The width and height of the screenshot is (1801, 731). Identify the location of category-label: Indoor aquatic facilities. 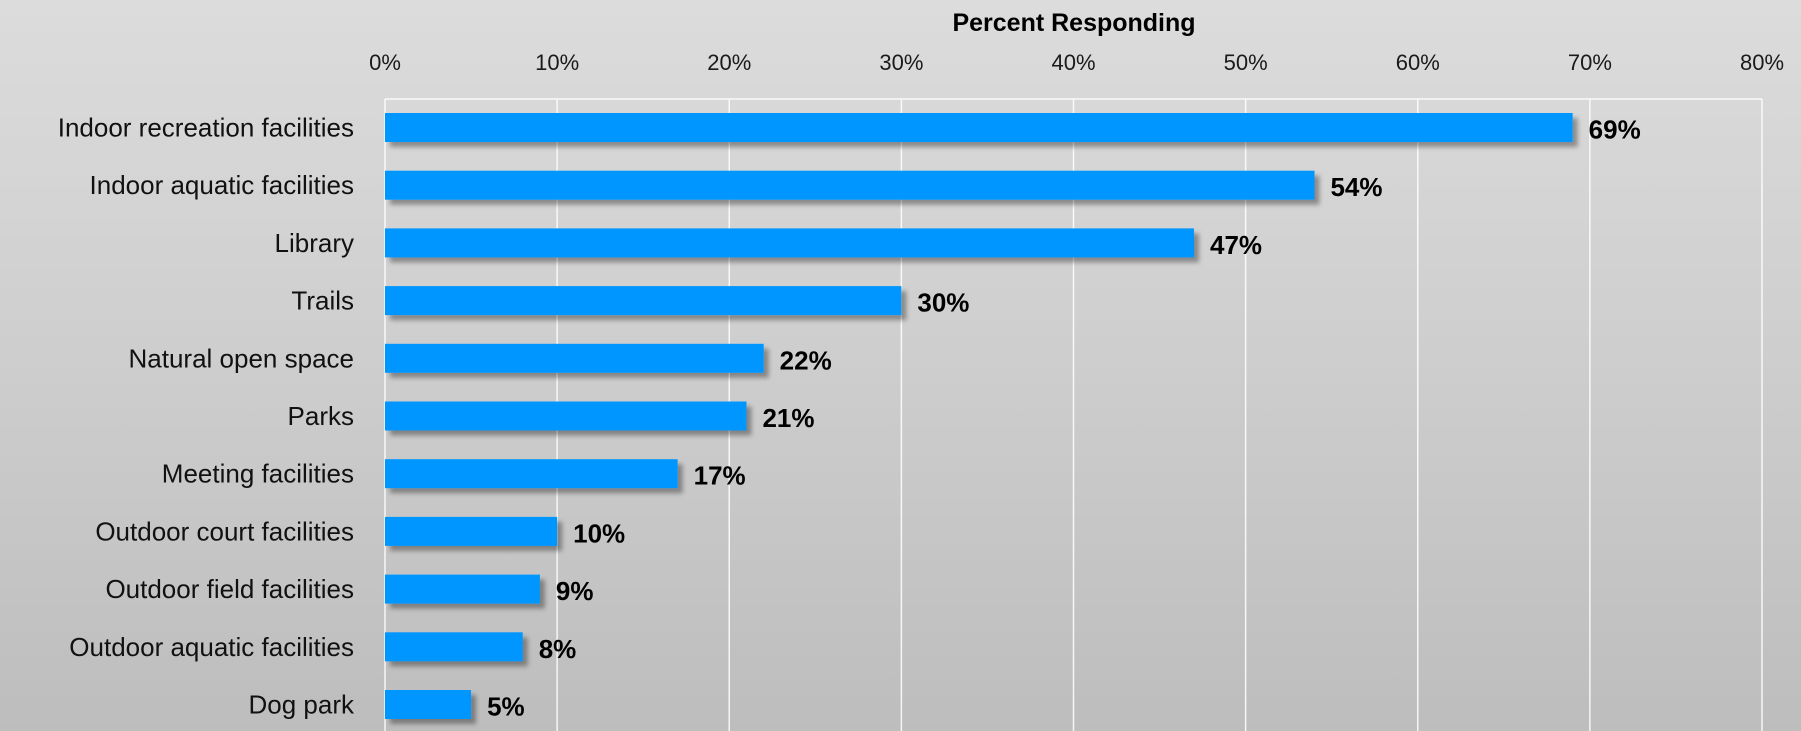
(222, 185).